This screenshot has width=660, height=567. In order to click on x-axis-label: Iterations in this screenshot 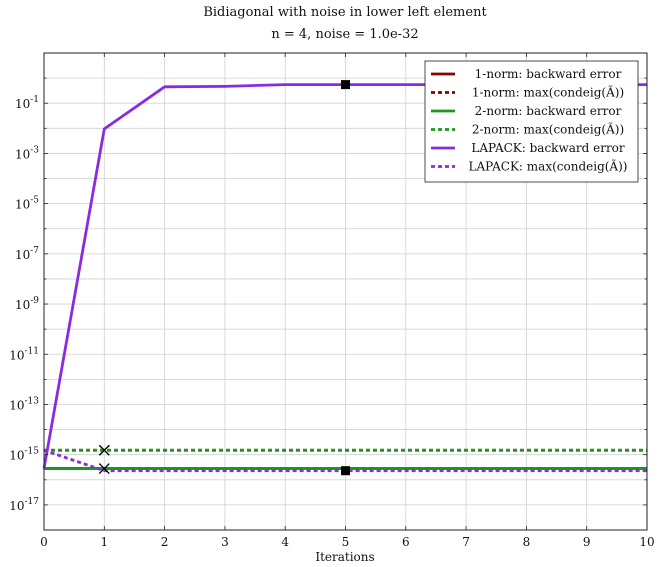, I will do `click(344, 557)`.